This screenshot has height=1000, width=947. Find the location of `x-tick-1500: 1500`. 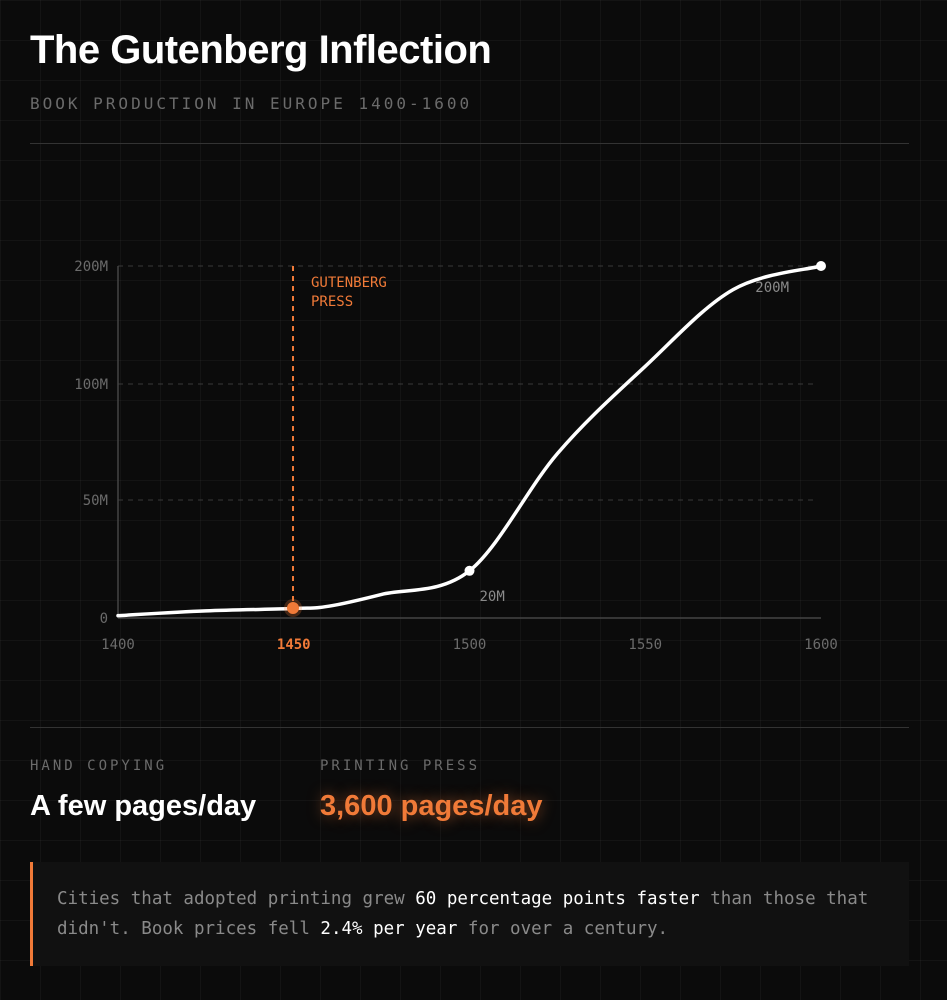

x-tick-1500: 1500 is located at coordinates (470, 645).